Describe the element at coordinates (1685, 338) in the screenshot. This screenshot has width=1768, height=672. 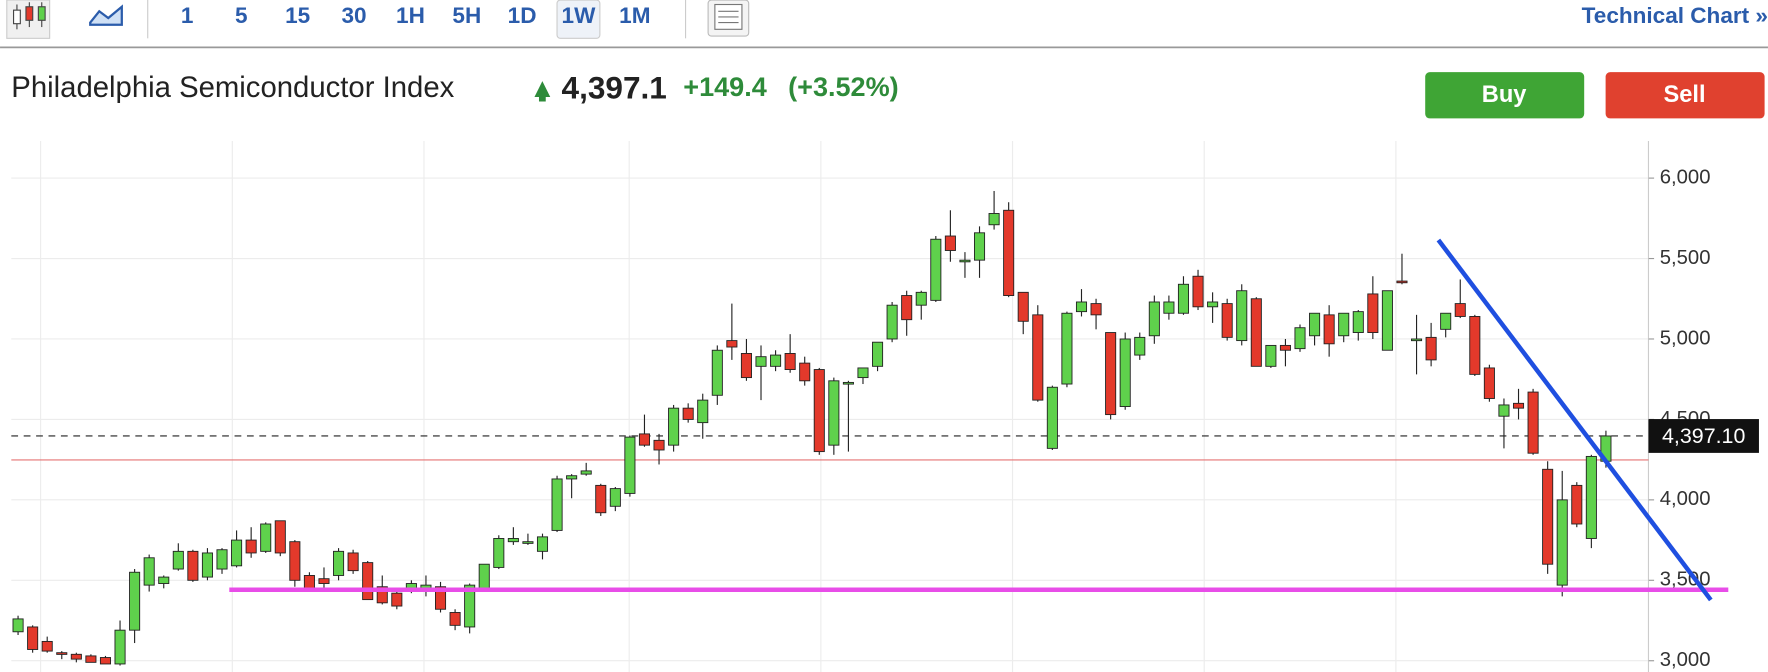
I see `y-tick-label: 5,000` at that location.